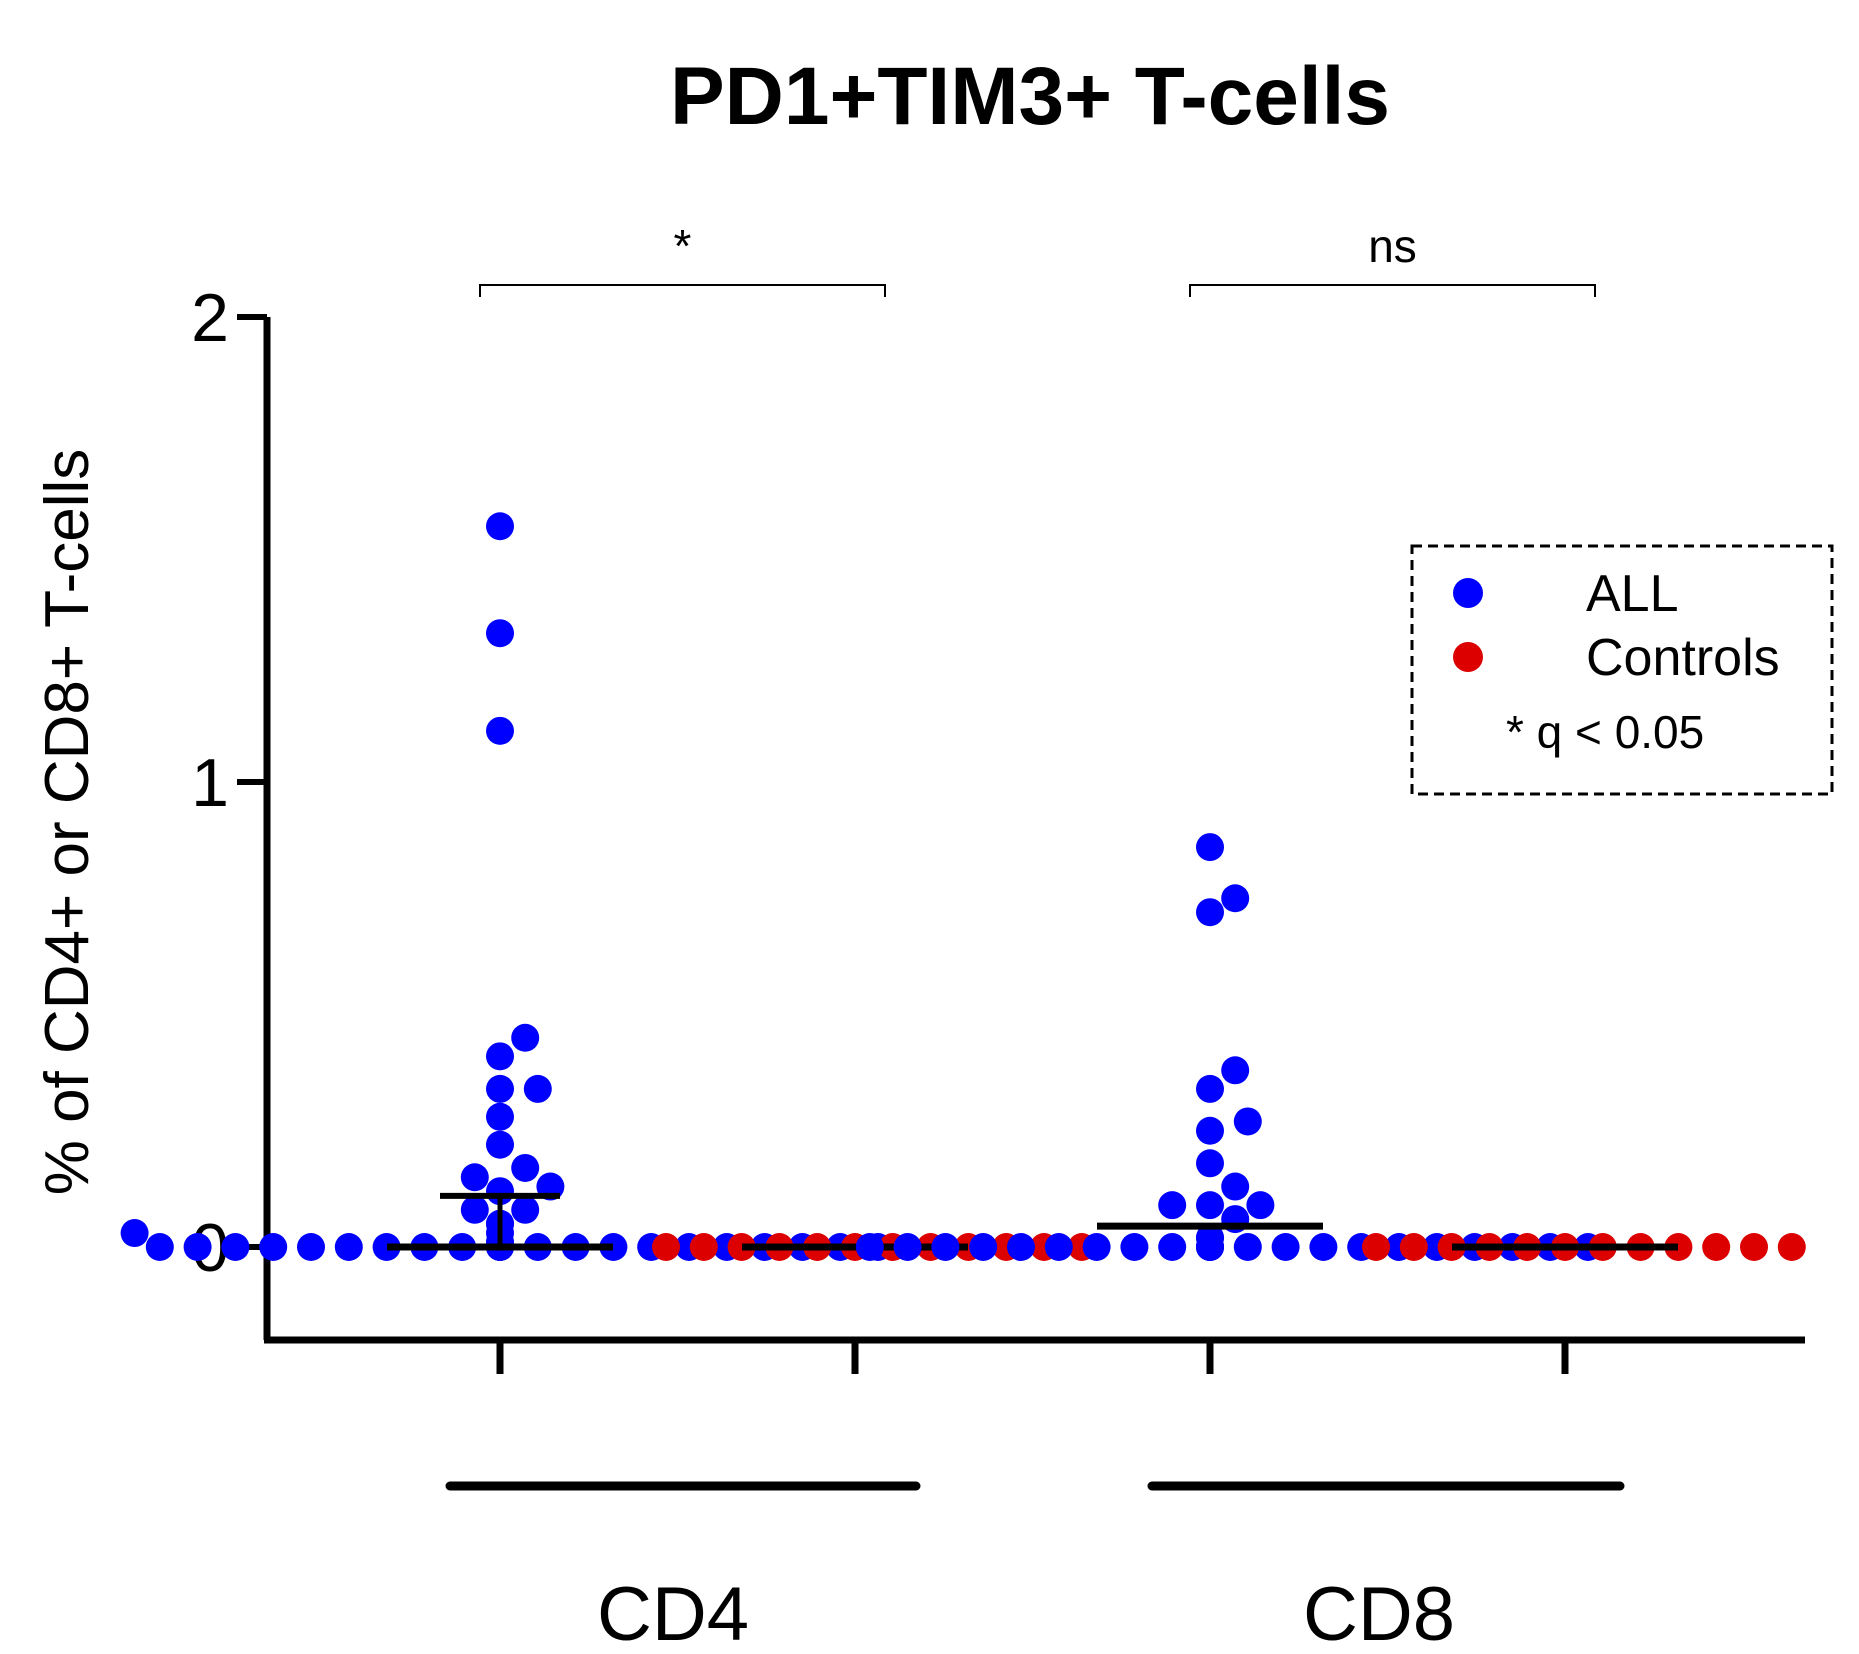  Describe the element at coordinates (1632, 594) in the screenshot. I see `legend-label-all: ALL` at that location.